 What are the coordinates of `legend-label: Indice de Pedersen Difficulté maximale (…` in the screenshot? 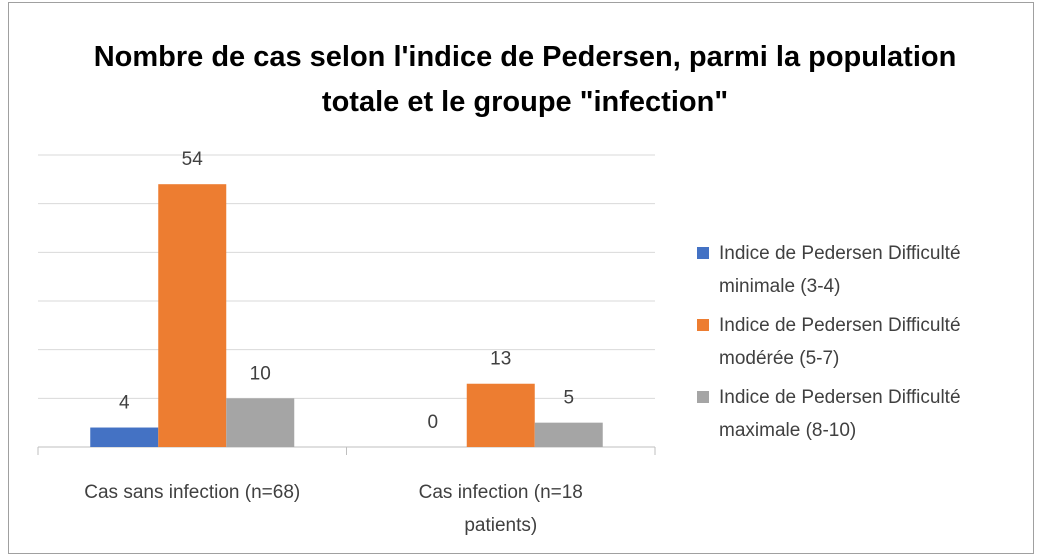 It's located at (840, 414).